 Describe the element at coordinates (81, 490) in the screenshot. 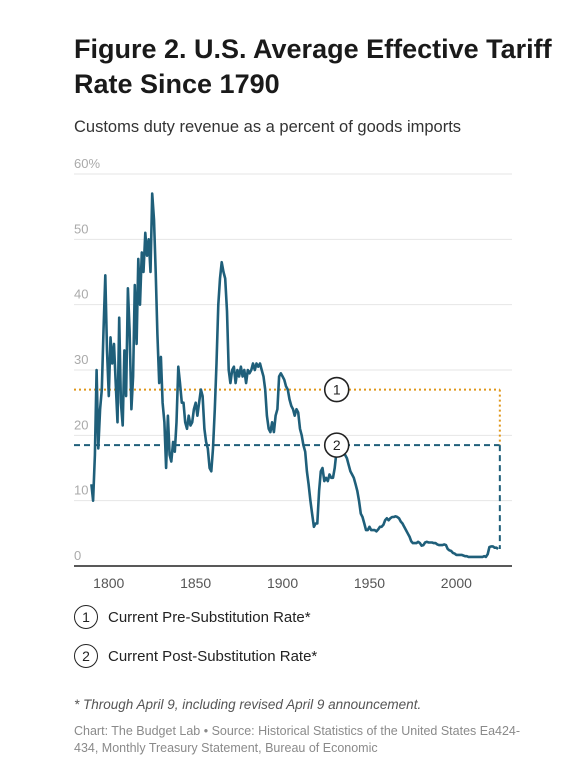

I see `y-tick-label: 10` at that location.